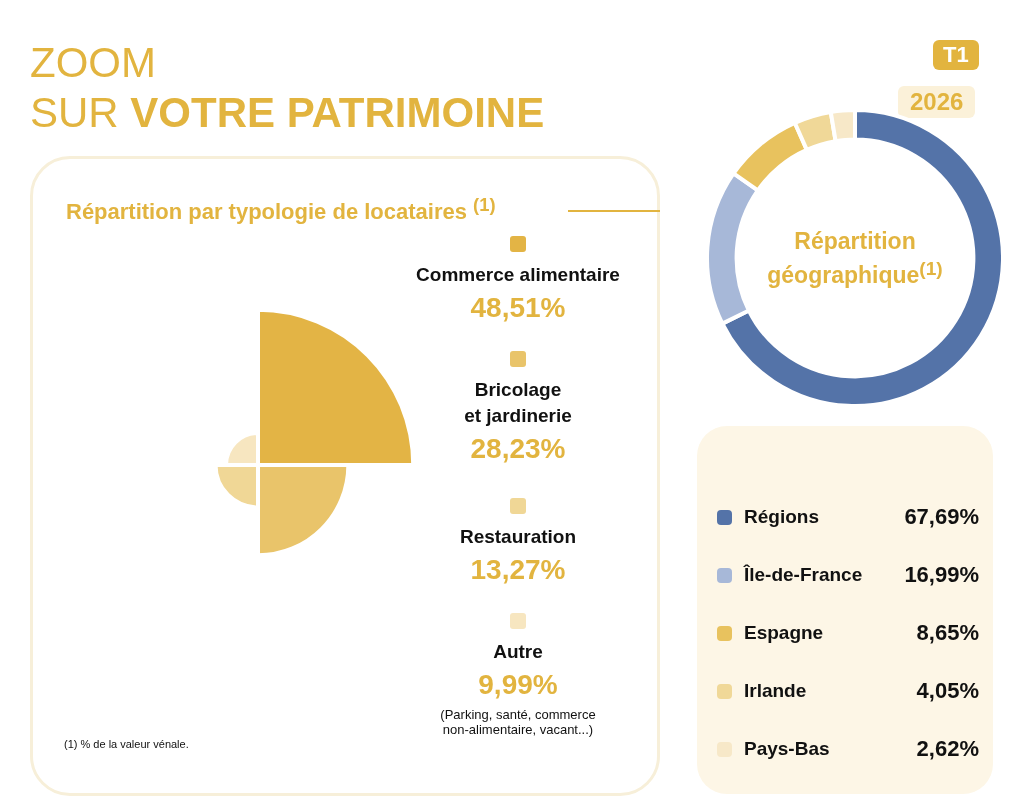 This screenshot has height=809, width=1024. I want to click on category-label: Commerce alimentaire, so click(518, 275).